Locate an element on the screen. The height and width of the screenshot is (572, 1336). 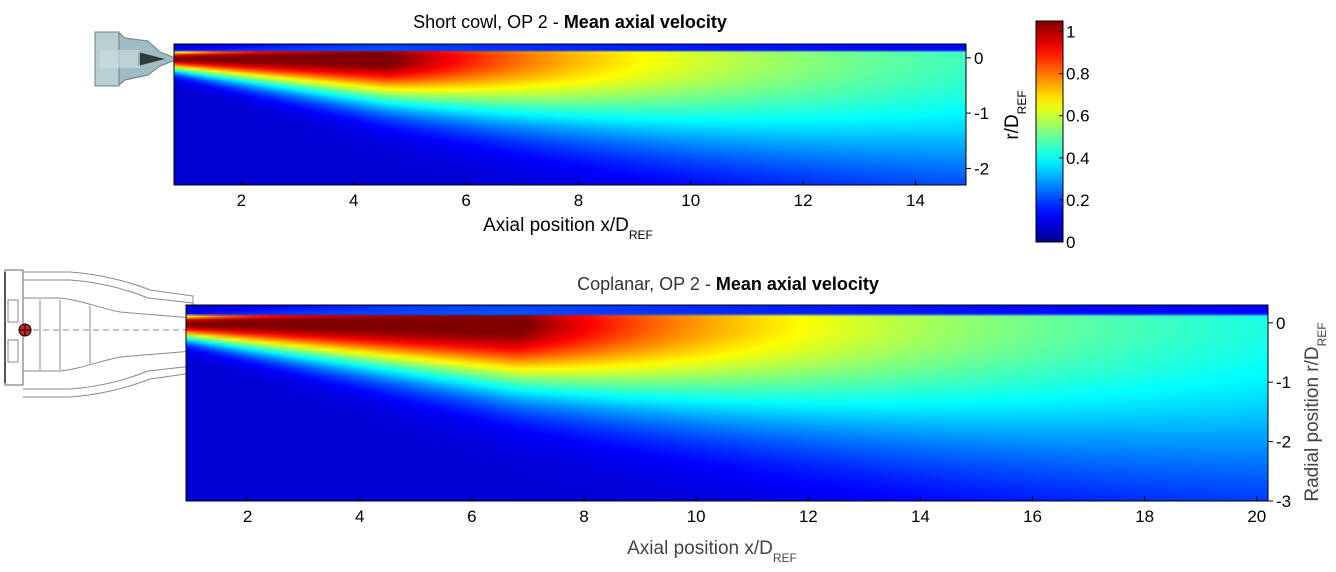
coplanar-x-label-text: Axial position x/D is located at coordinates (700, 548).